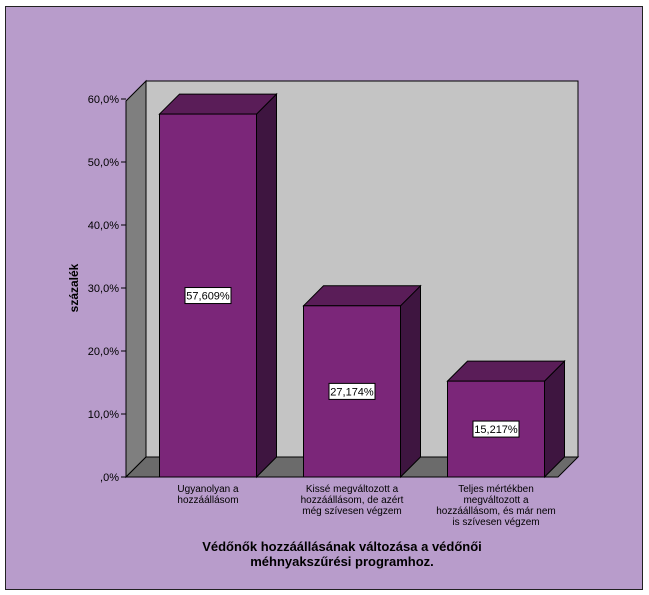  I want to click on data-label: 27,174%, so click(352, 392).